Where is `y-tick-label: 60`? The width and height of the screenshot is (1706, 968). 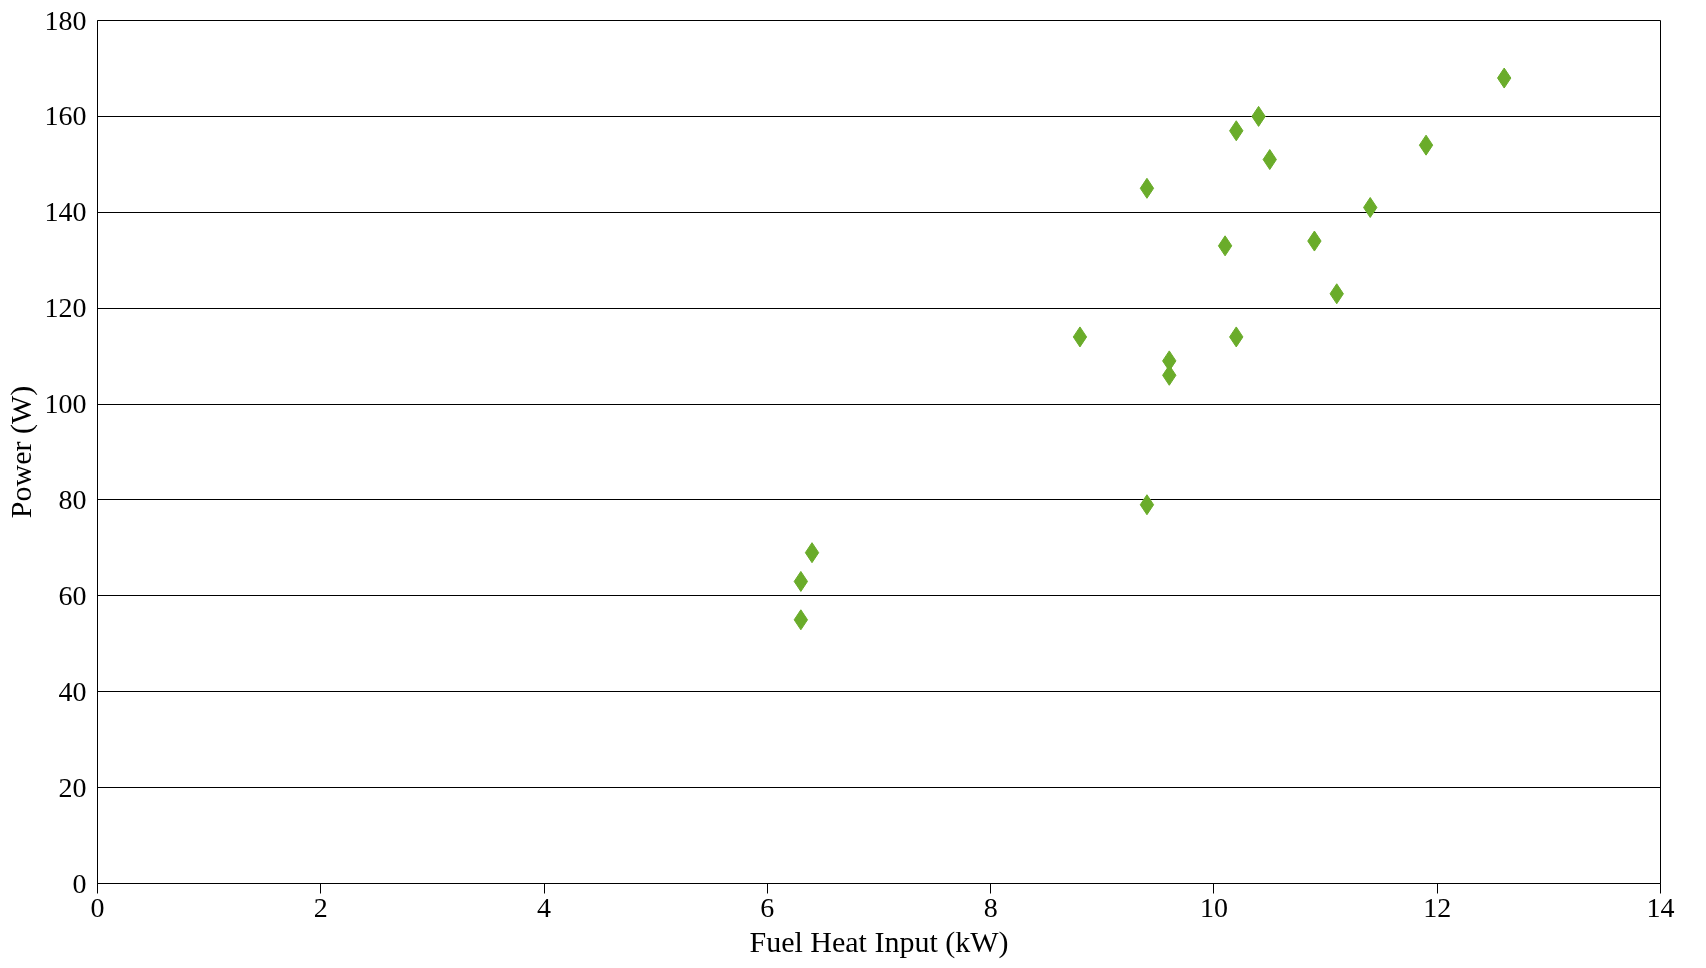
y-tick-label: 60 is located at coordinates (72, 595).